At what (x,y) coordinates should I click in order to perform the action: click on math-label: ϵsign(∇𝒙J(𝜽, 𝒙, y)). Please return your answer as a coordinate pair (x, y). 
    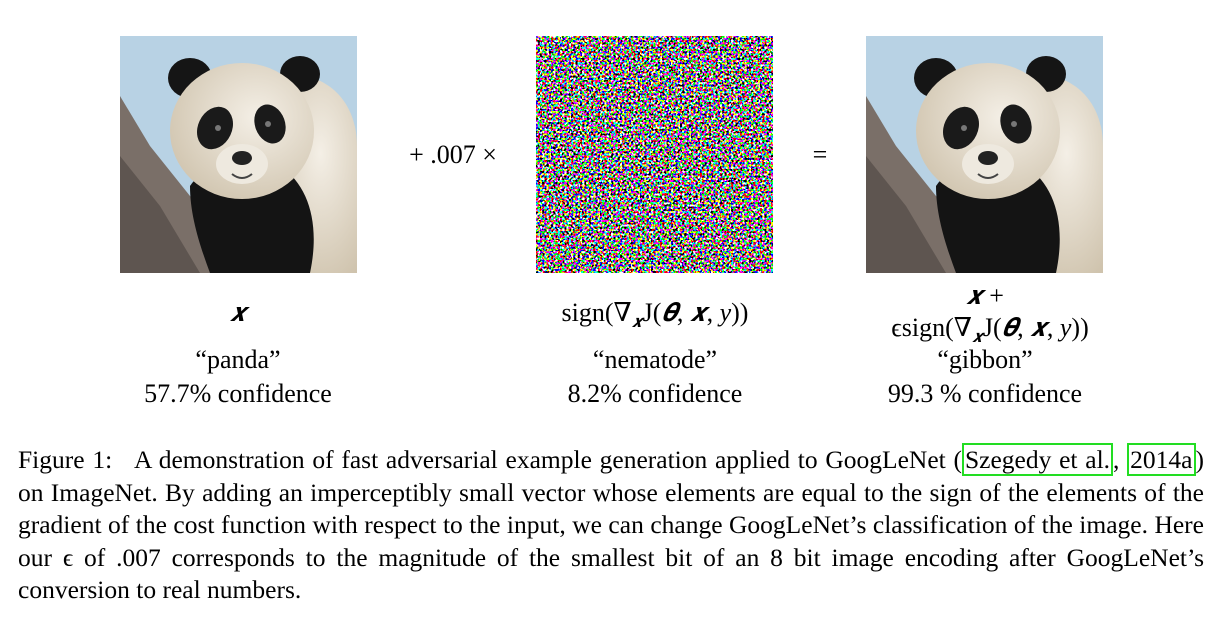
    Looking at the image, I should click on (989, 330).